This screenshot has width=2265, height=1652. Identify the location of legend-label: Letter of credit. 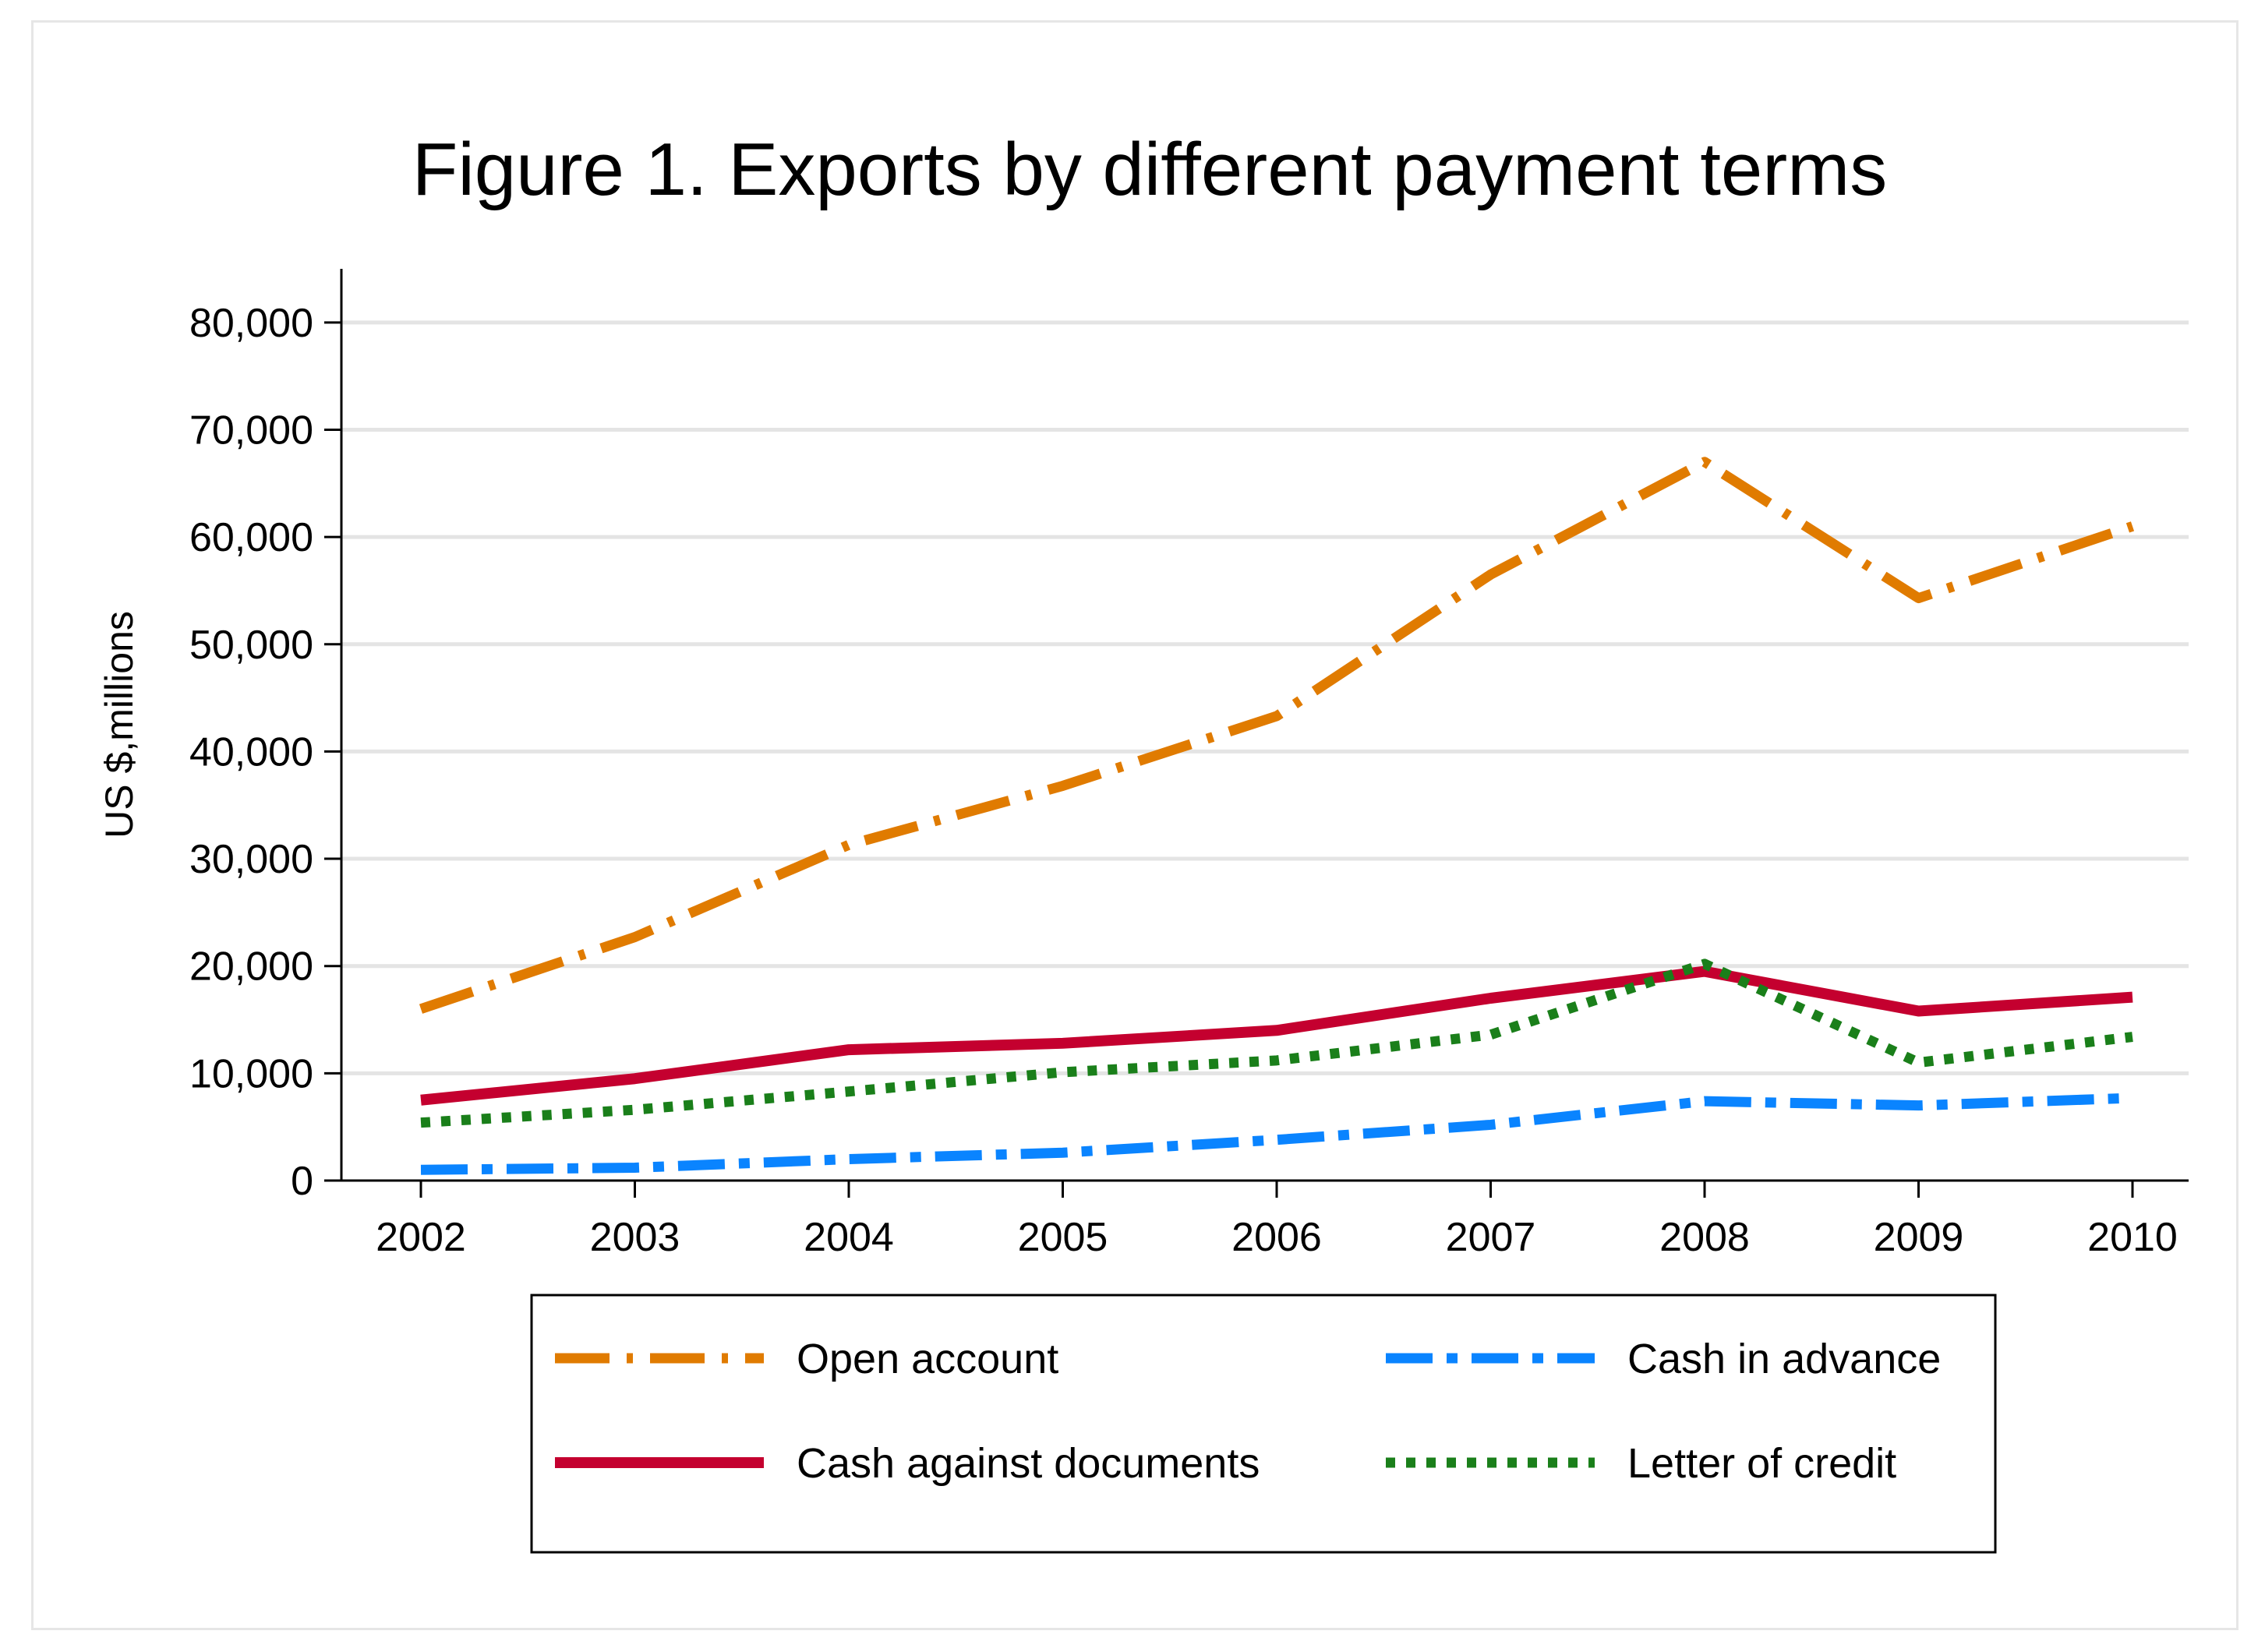
(1762, 1464).